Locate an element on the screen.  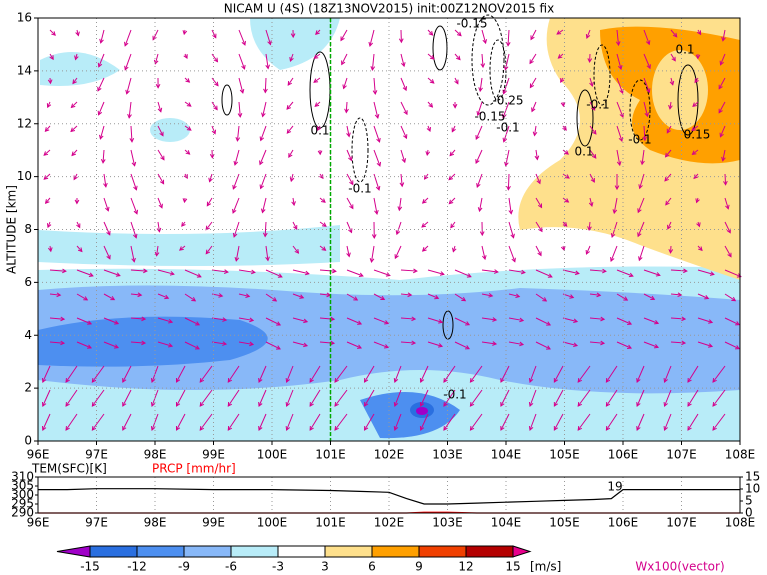
x-tick-label: 101E is located at coordinates (330, 455).